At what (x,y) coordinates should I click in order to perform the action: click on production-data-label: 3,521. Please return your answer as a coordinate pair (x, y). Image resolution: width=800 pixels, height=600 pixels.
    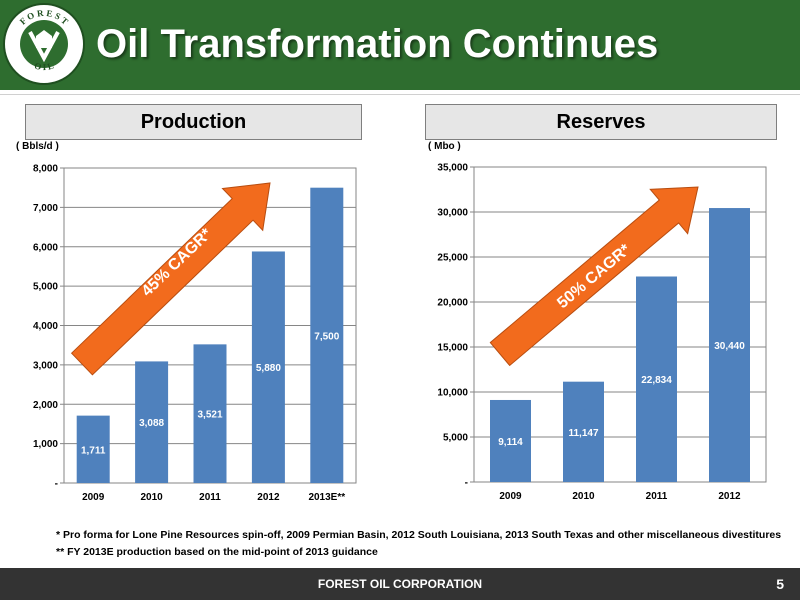
    Looking at the image, I should click on (209, 415).